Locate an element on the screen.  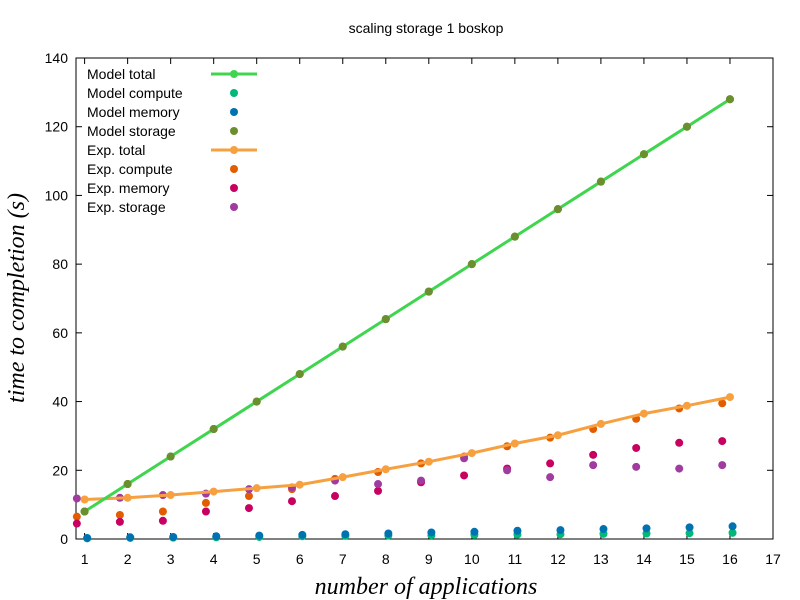
x-tick-label: 2 is located at coordinates (128, 559).